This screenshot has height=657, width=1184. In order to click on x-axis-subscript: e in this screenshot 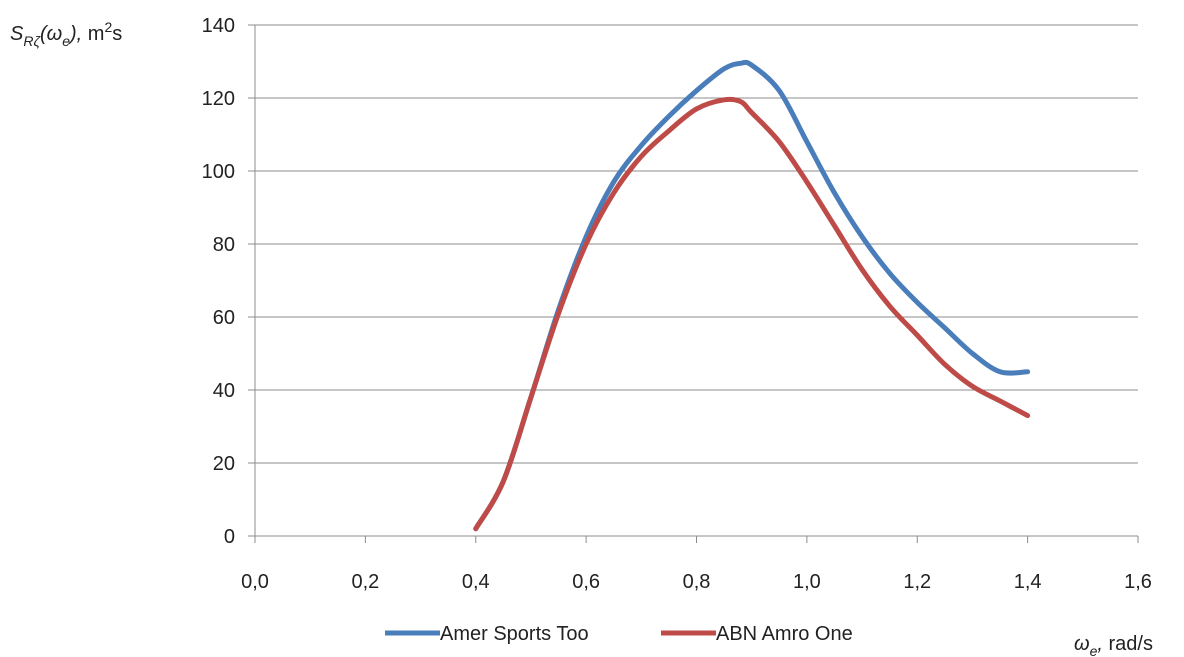, I will do `click(1094, 650)`.